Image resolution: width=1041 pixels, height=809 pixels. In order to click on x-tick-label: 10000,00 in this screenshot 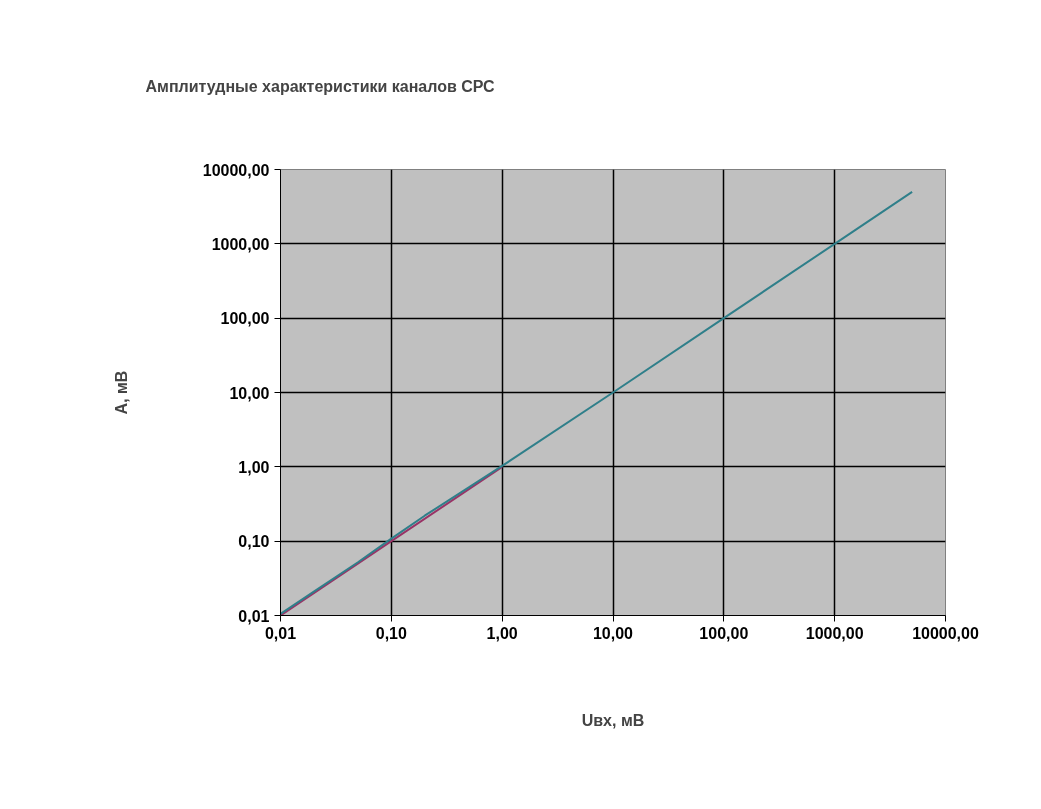, I will do `click(945, 633)`.